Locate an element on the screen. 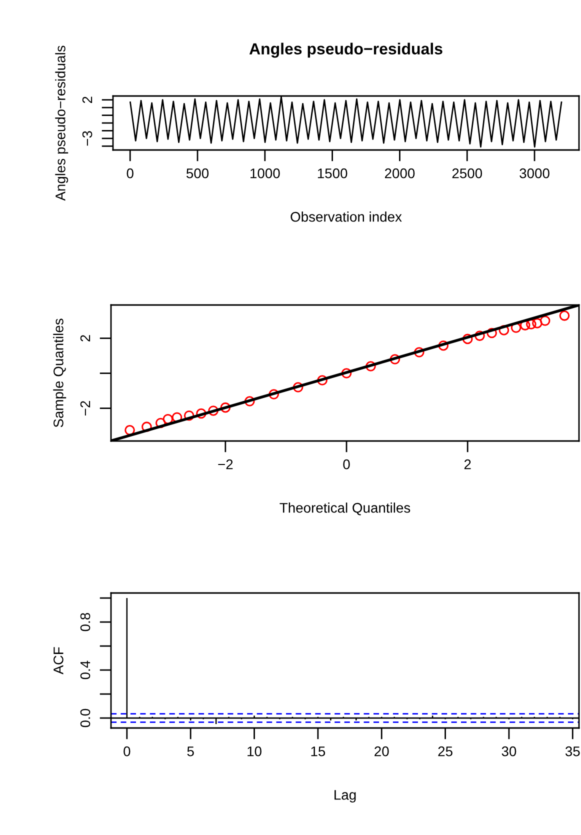 The height and width of the screenshot is (835, 581). x-tick-label: 25 is located at coordinates (445, 751).